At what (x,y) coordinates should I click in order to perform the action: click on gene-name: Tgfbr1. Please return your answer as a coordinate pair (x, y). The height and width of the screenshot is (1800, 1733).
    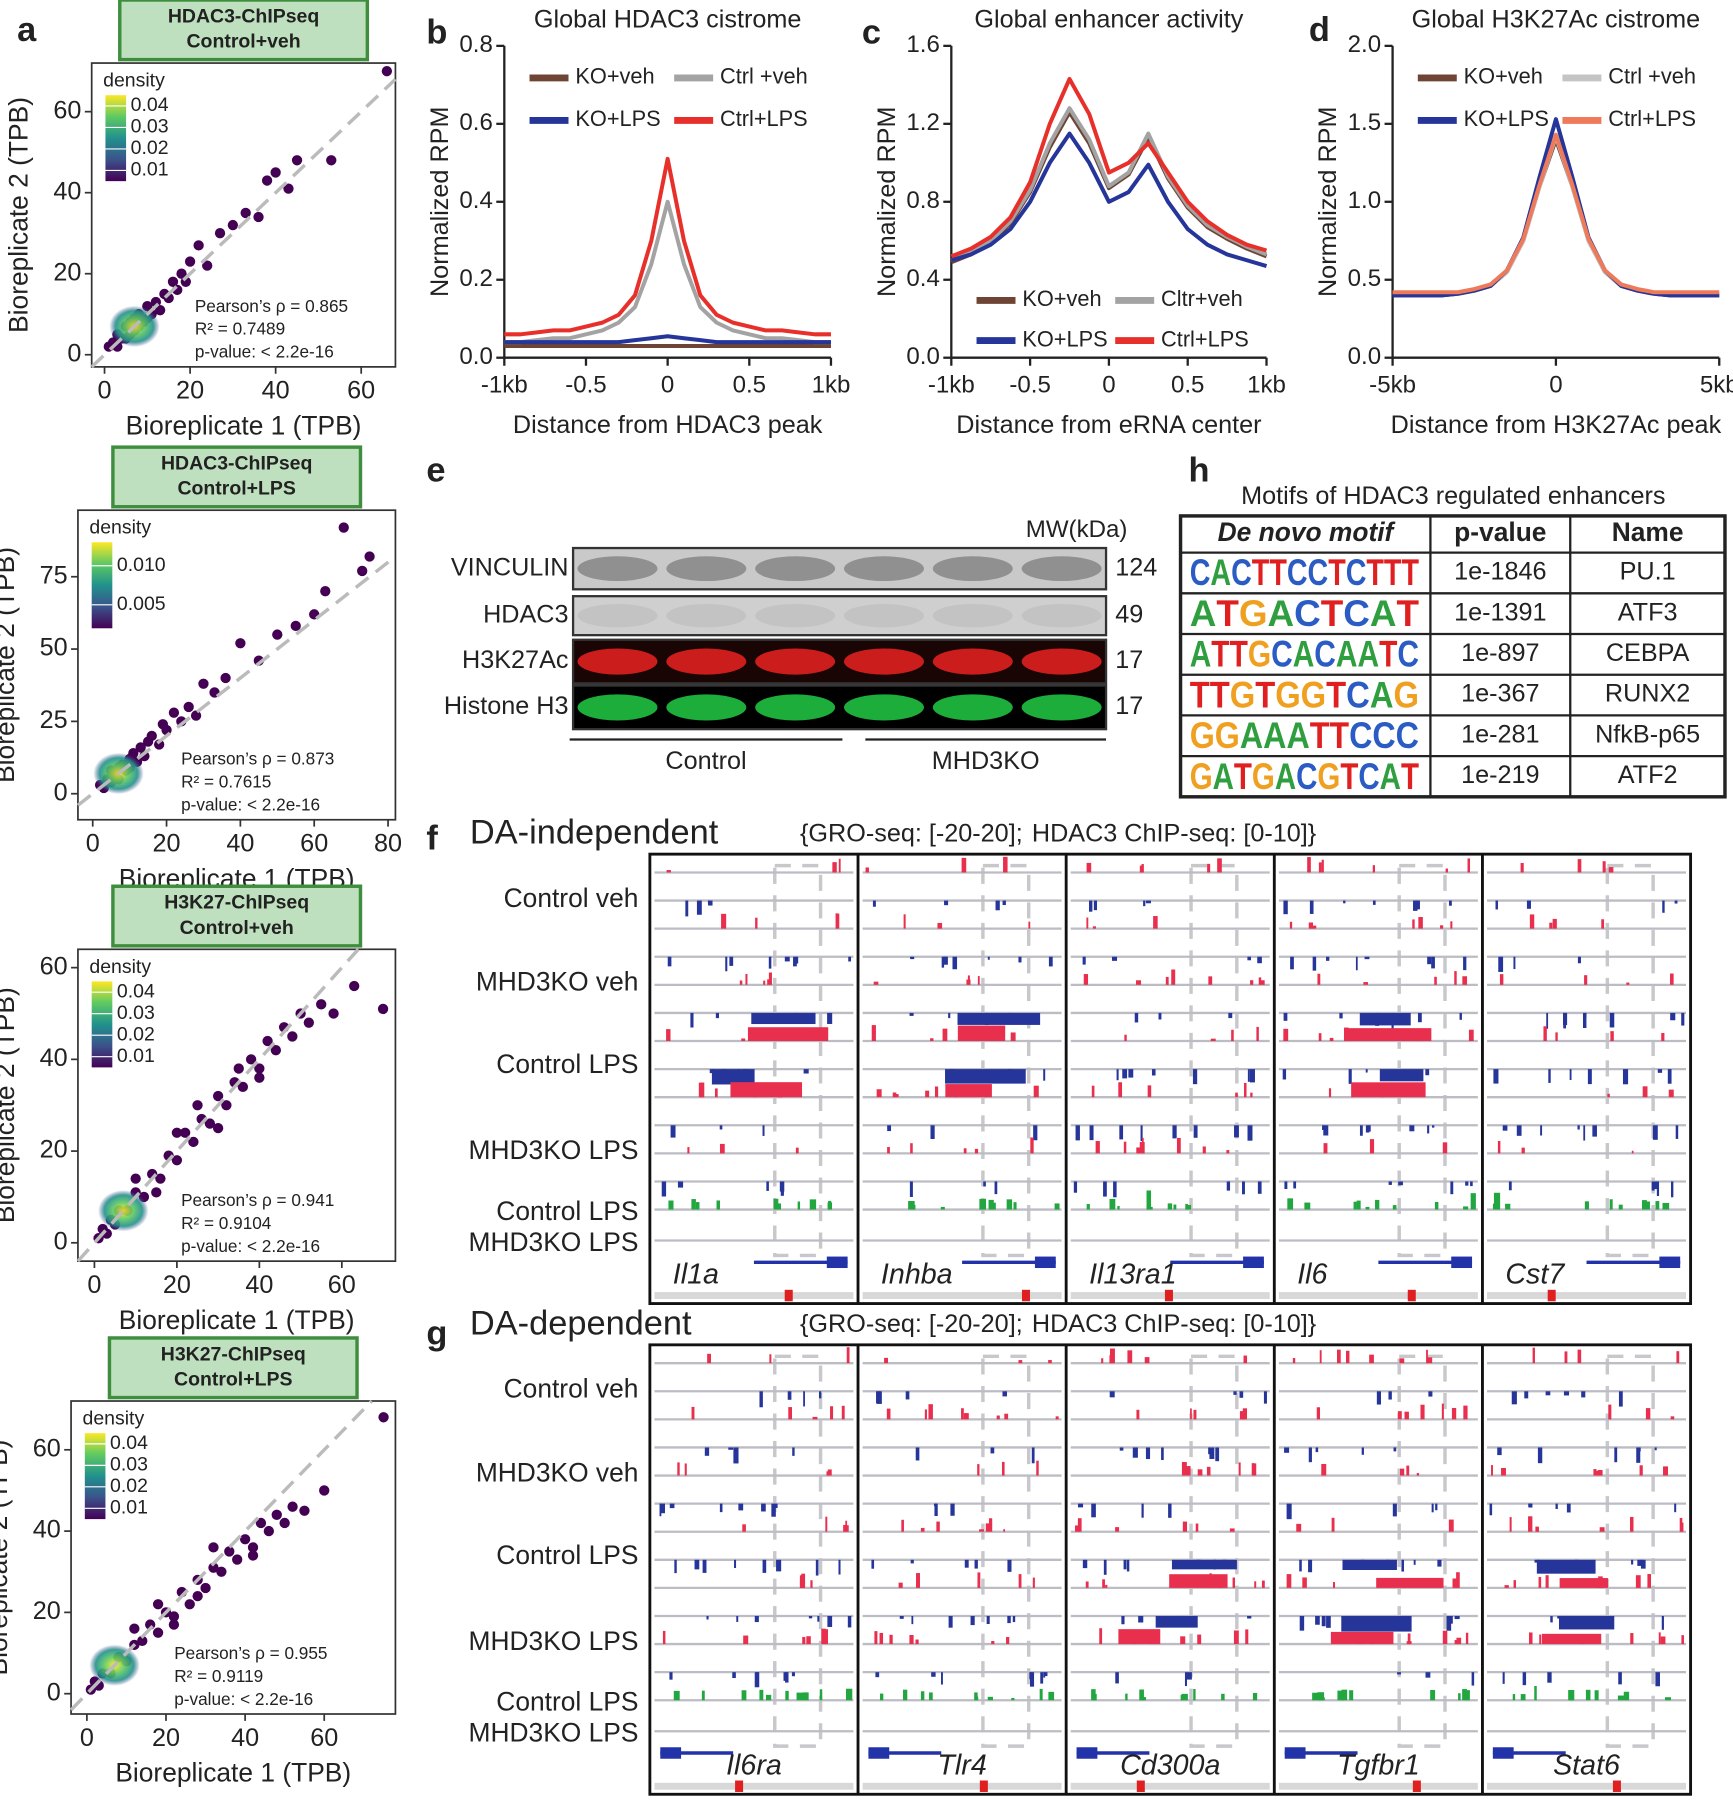
    Looking at the image, I should click on (1378, 1765).